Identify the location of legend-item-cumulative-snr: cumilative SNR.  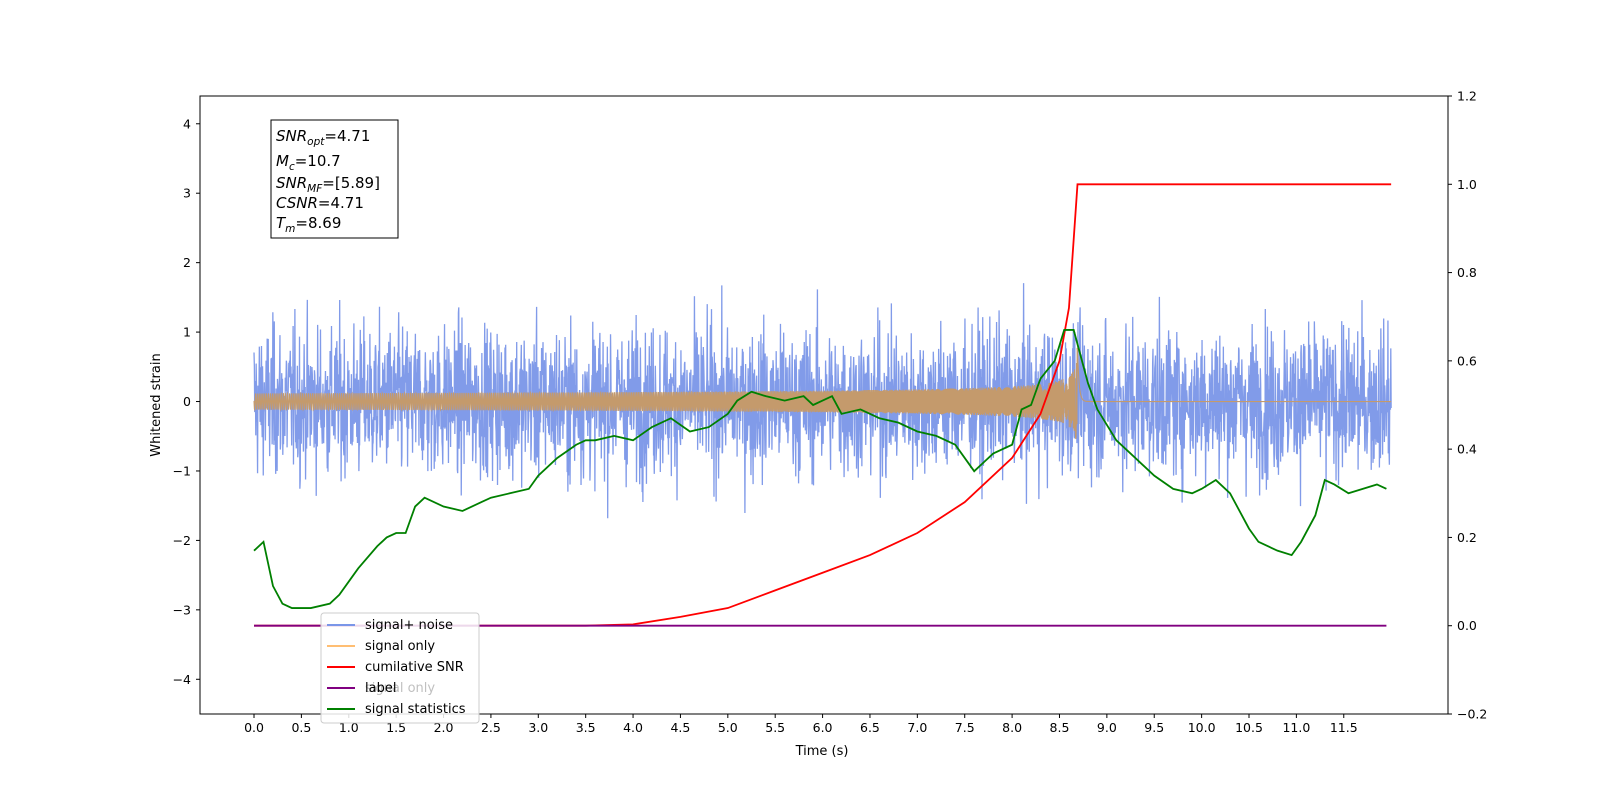
(395, 667).